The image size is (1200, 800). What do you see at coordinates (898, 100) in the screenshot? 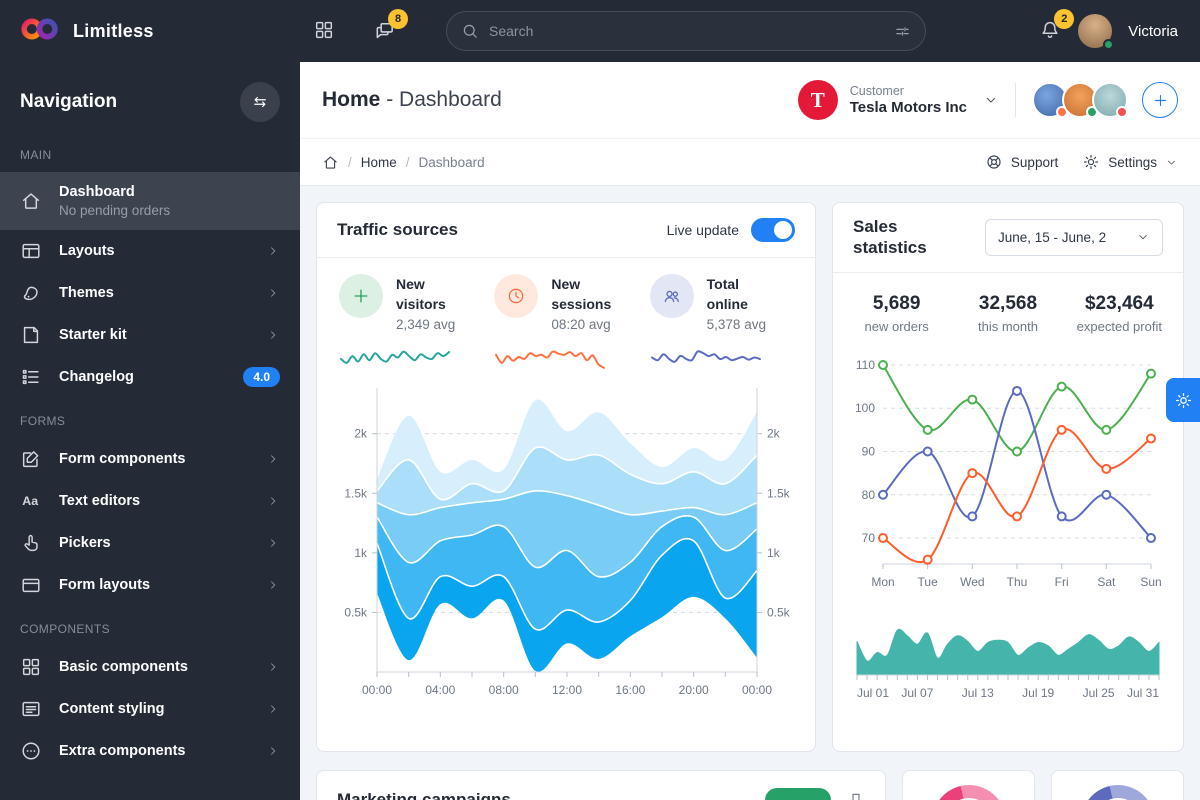
I see `customer-selector: T Customer Tesla Motors Inc` at bounding box center [898, 100].